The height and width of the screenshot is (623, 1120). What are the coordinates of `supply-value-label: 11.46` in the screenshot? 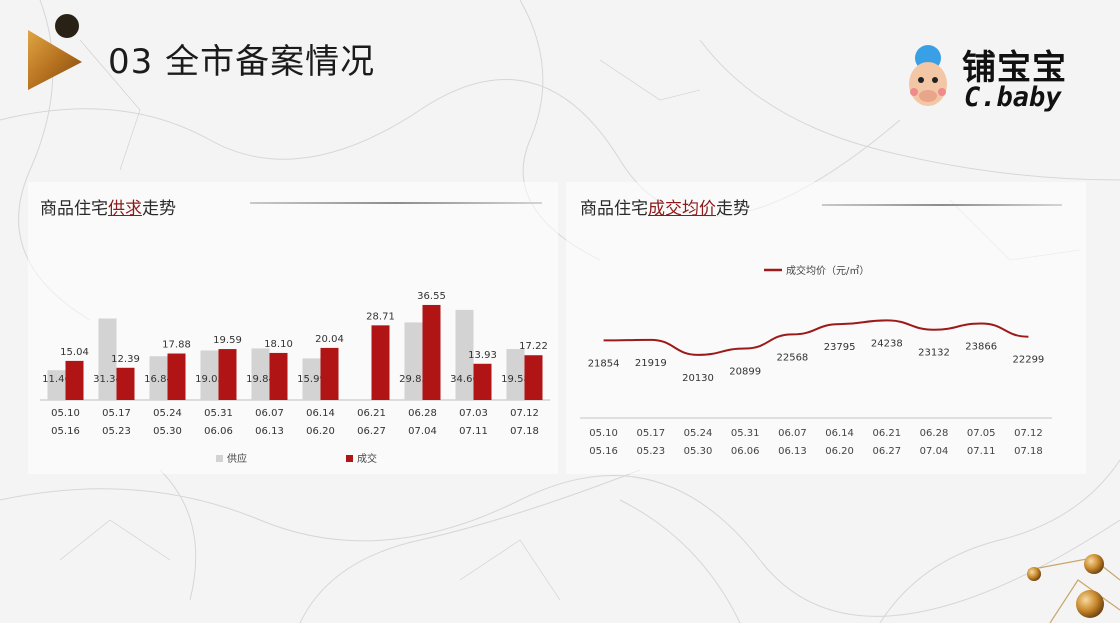 It's located at (56, 379).